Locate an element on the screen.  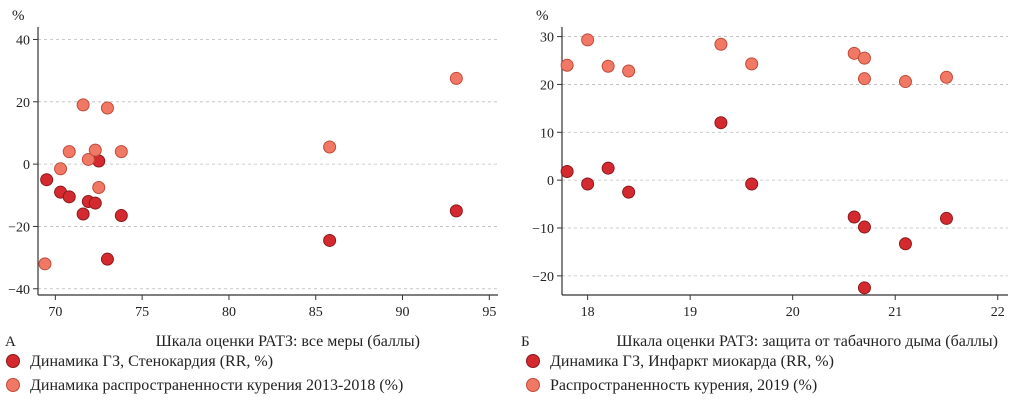
panel-a-y-tick-label: −20 is located at coordinates (19, 227).